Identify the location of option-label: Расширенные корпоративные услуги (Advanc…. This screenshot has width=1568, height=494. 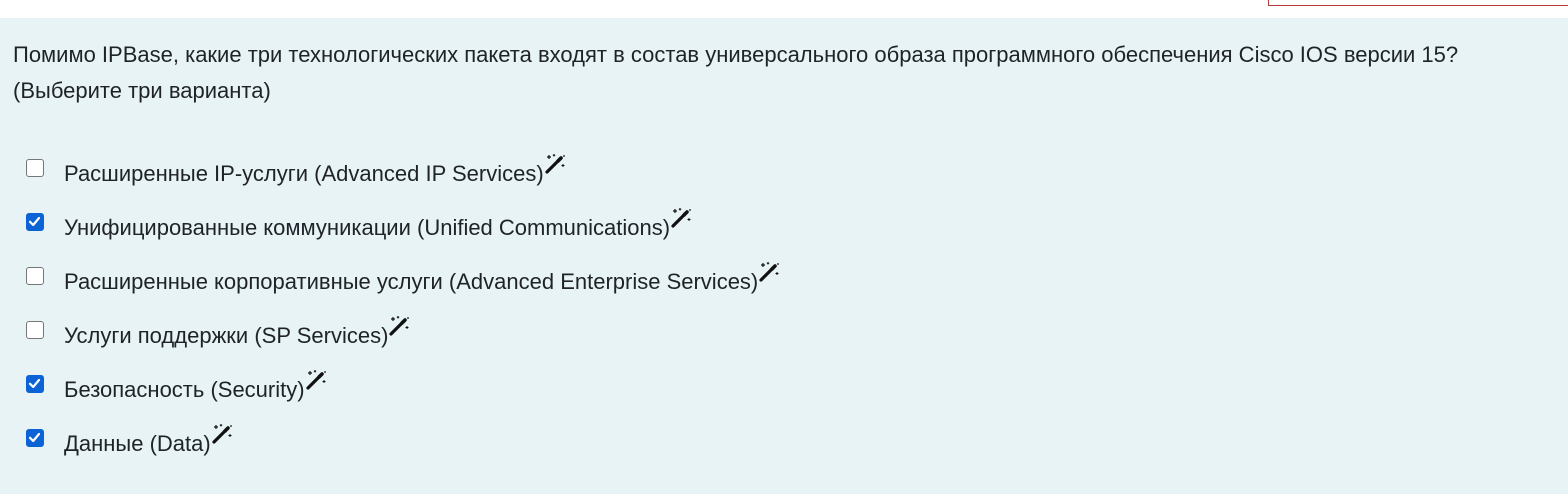
(411, 281).